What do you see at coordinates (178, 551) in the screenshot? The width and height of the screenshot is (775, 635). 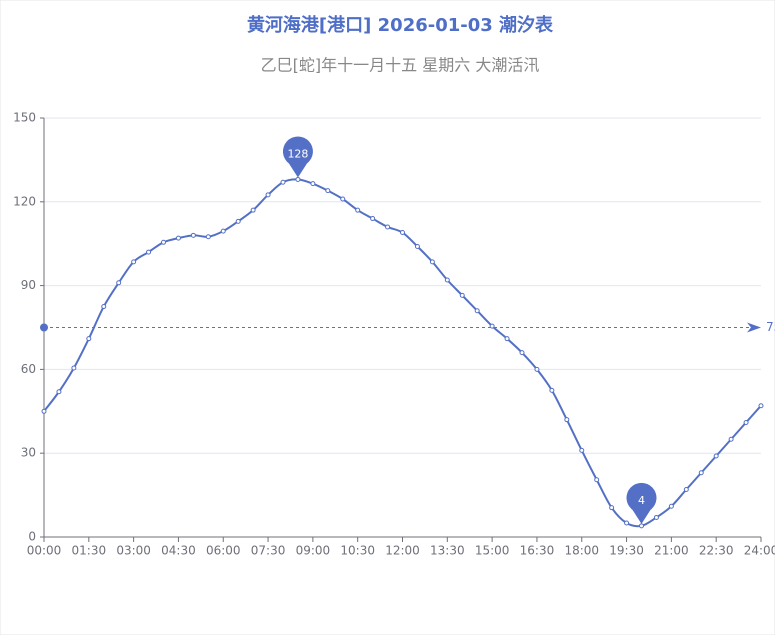 I see `x-tick-label: 04:30` at bounding box center [178, 551].